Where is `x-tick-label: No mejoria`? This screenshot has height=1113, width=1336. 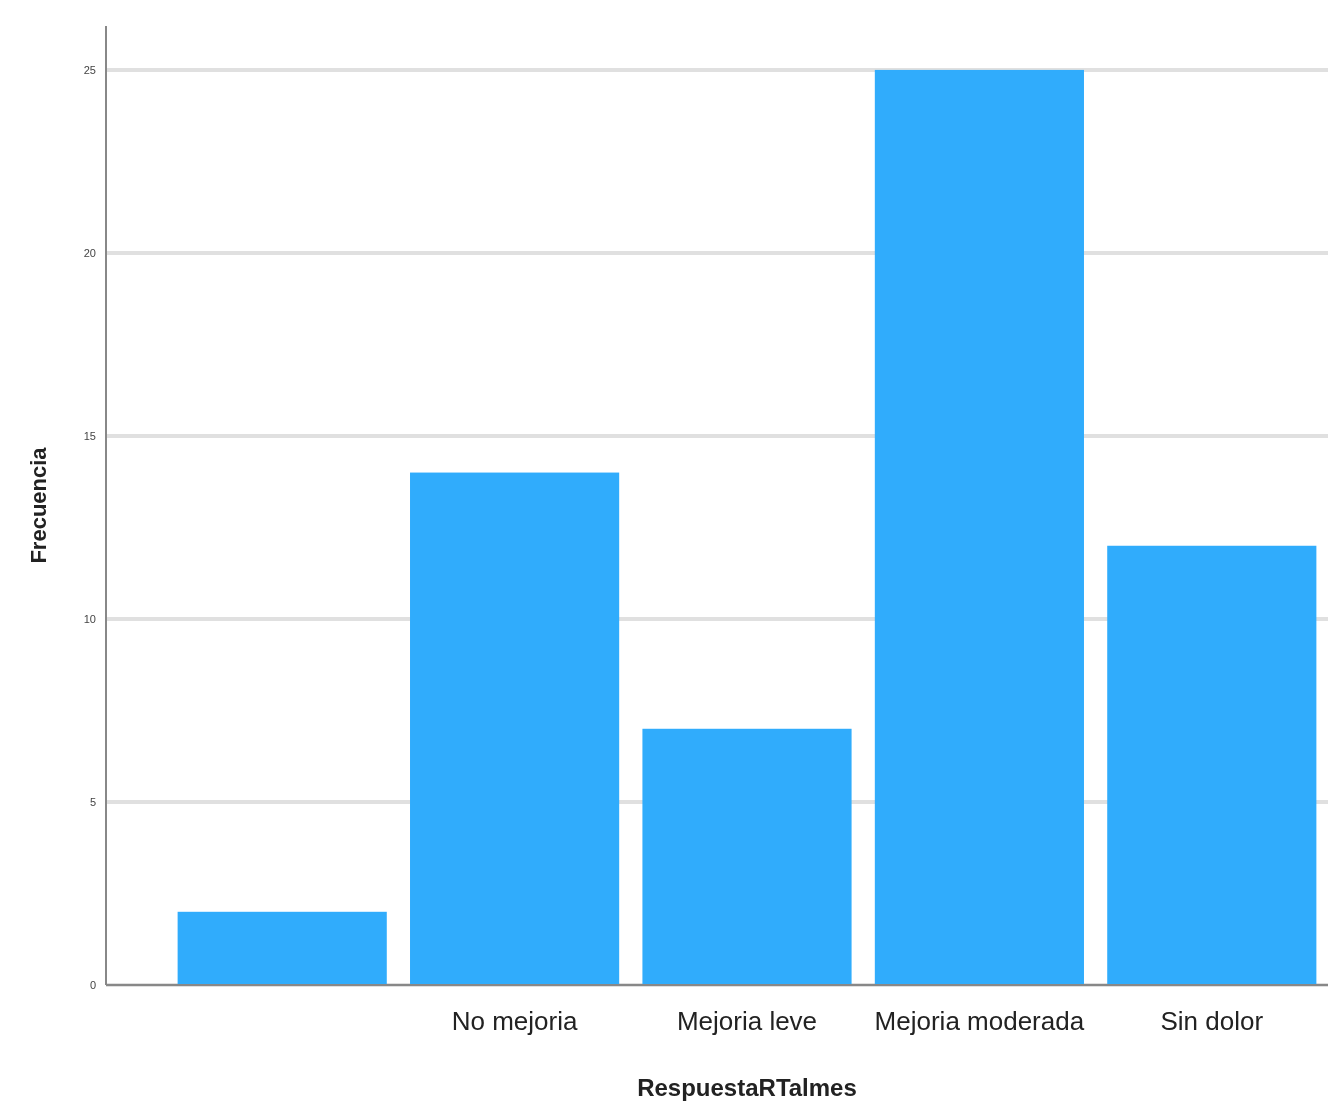
x-tick-label: No mejoria is located at coordinates (514, 1021).